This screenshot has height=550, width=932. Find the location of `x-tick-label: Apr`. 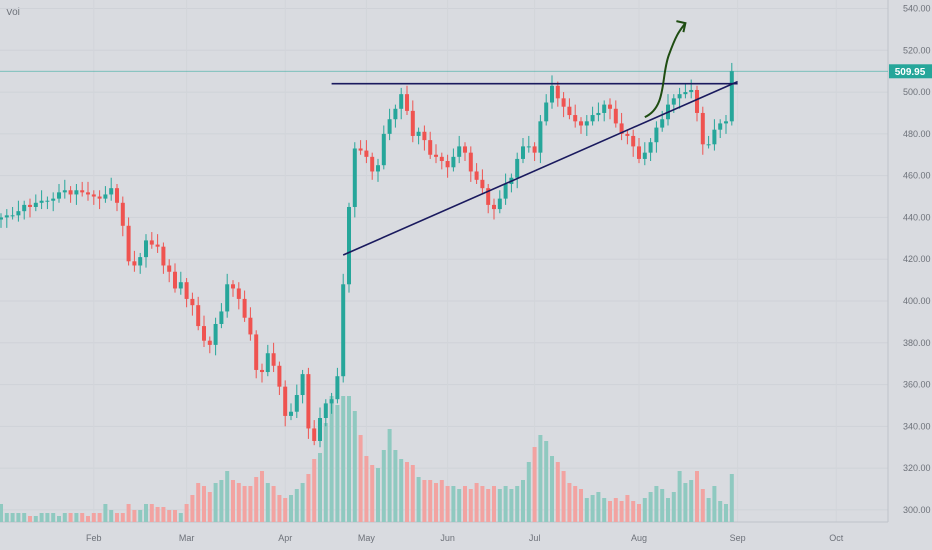

x-tick-label: Apr is located at coordinates (285, 538).